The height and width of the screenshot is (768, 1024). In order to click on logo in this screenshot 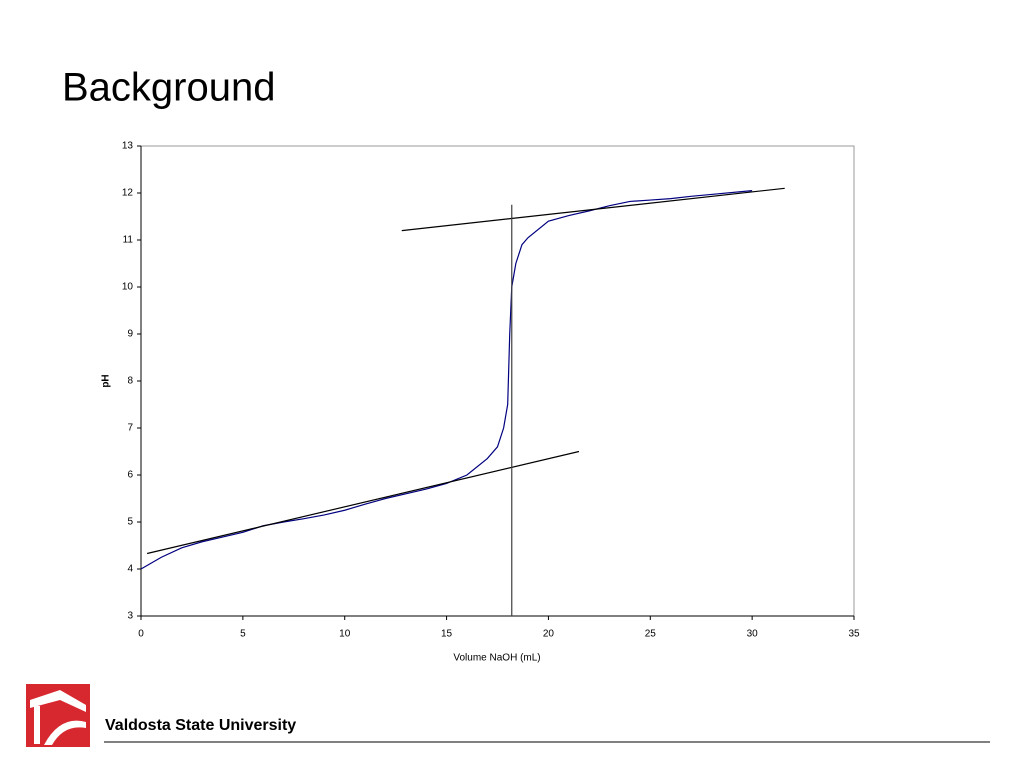, I will do `click(58, 715)`.